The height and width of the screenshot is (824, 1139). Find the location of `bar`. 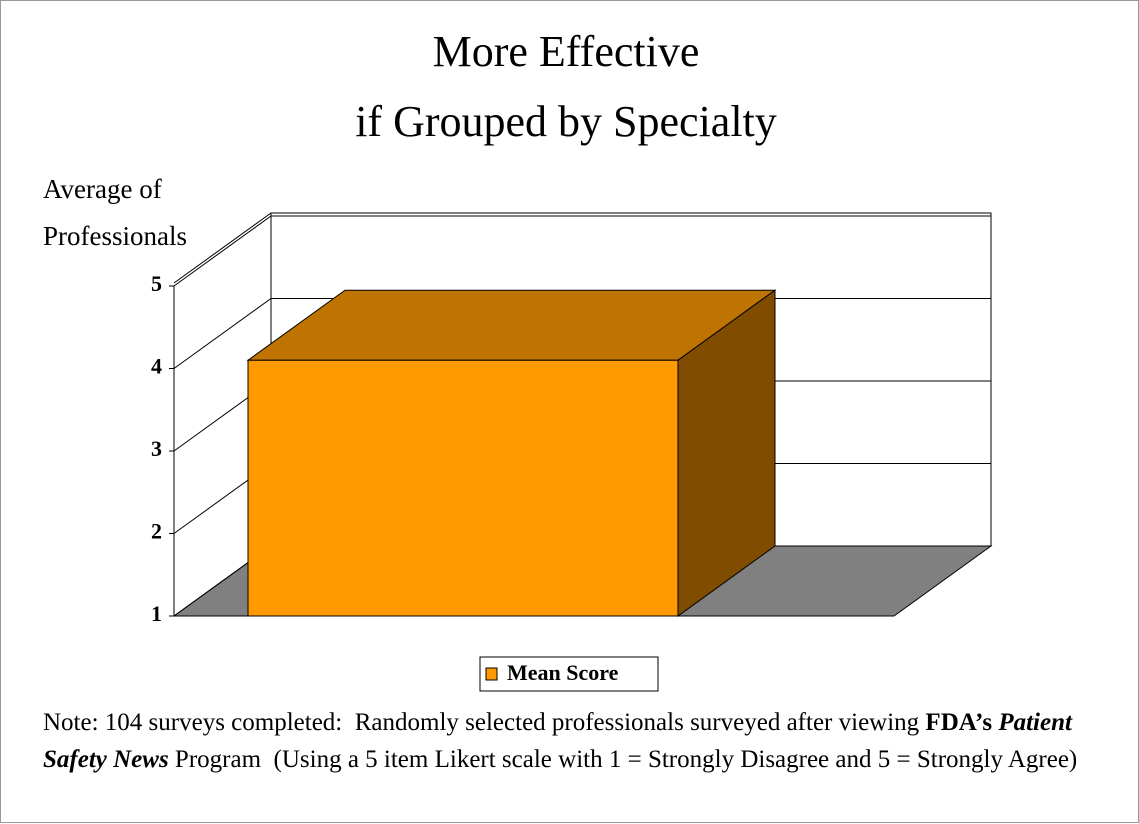

bar is located at coordinates (463, 488).